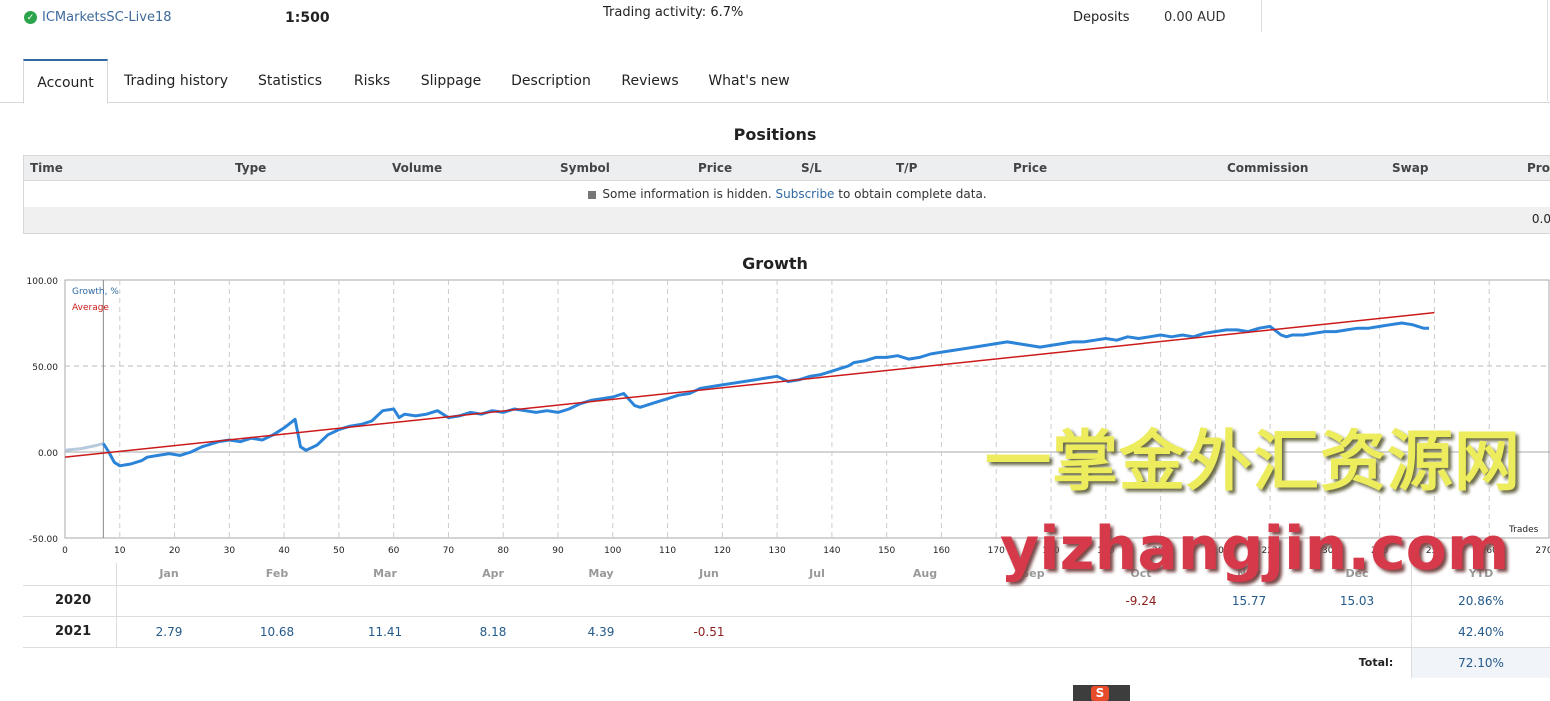  Describe the element at coordinates (84, 446) in the screenshot. I see `growth-pre-line` at that location.